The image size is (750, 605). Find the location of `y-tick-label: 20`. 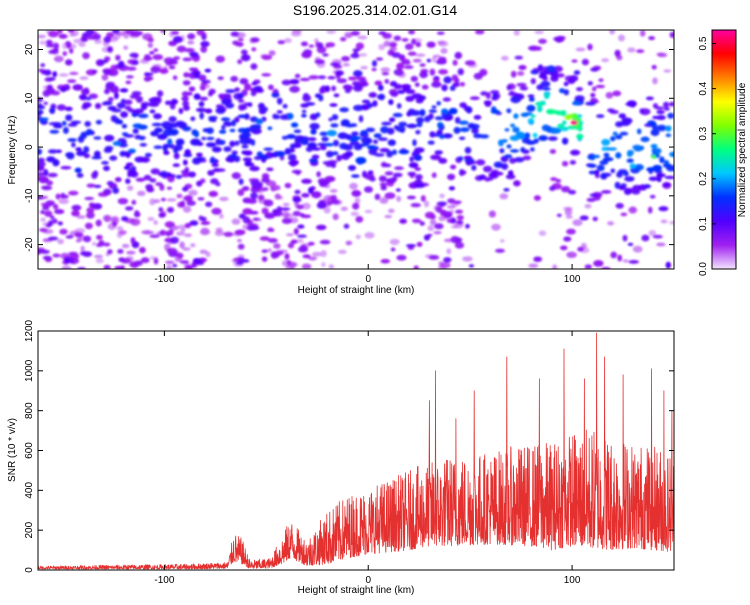

y-tick-label: 20 is located at coordinates (29, 50).